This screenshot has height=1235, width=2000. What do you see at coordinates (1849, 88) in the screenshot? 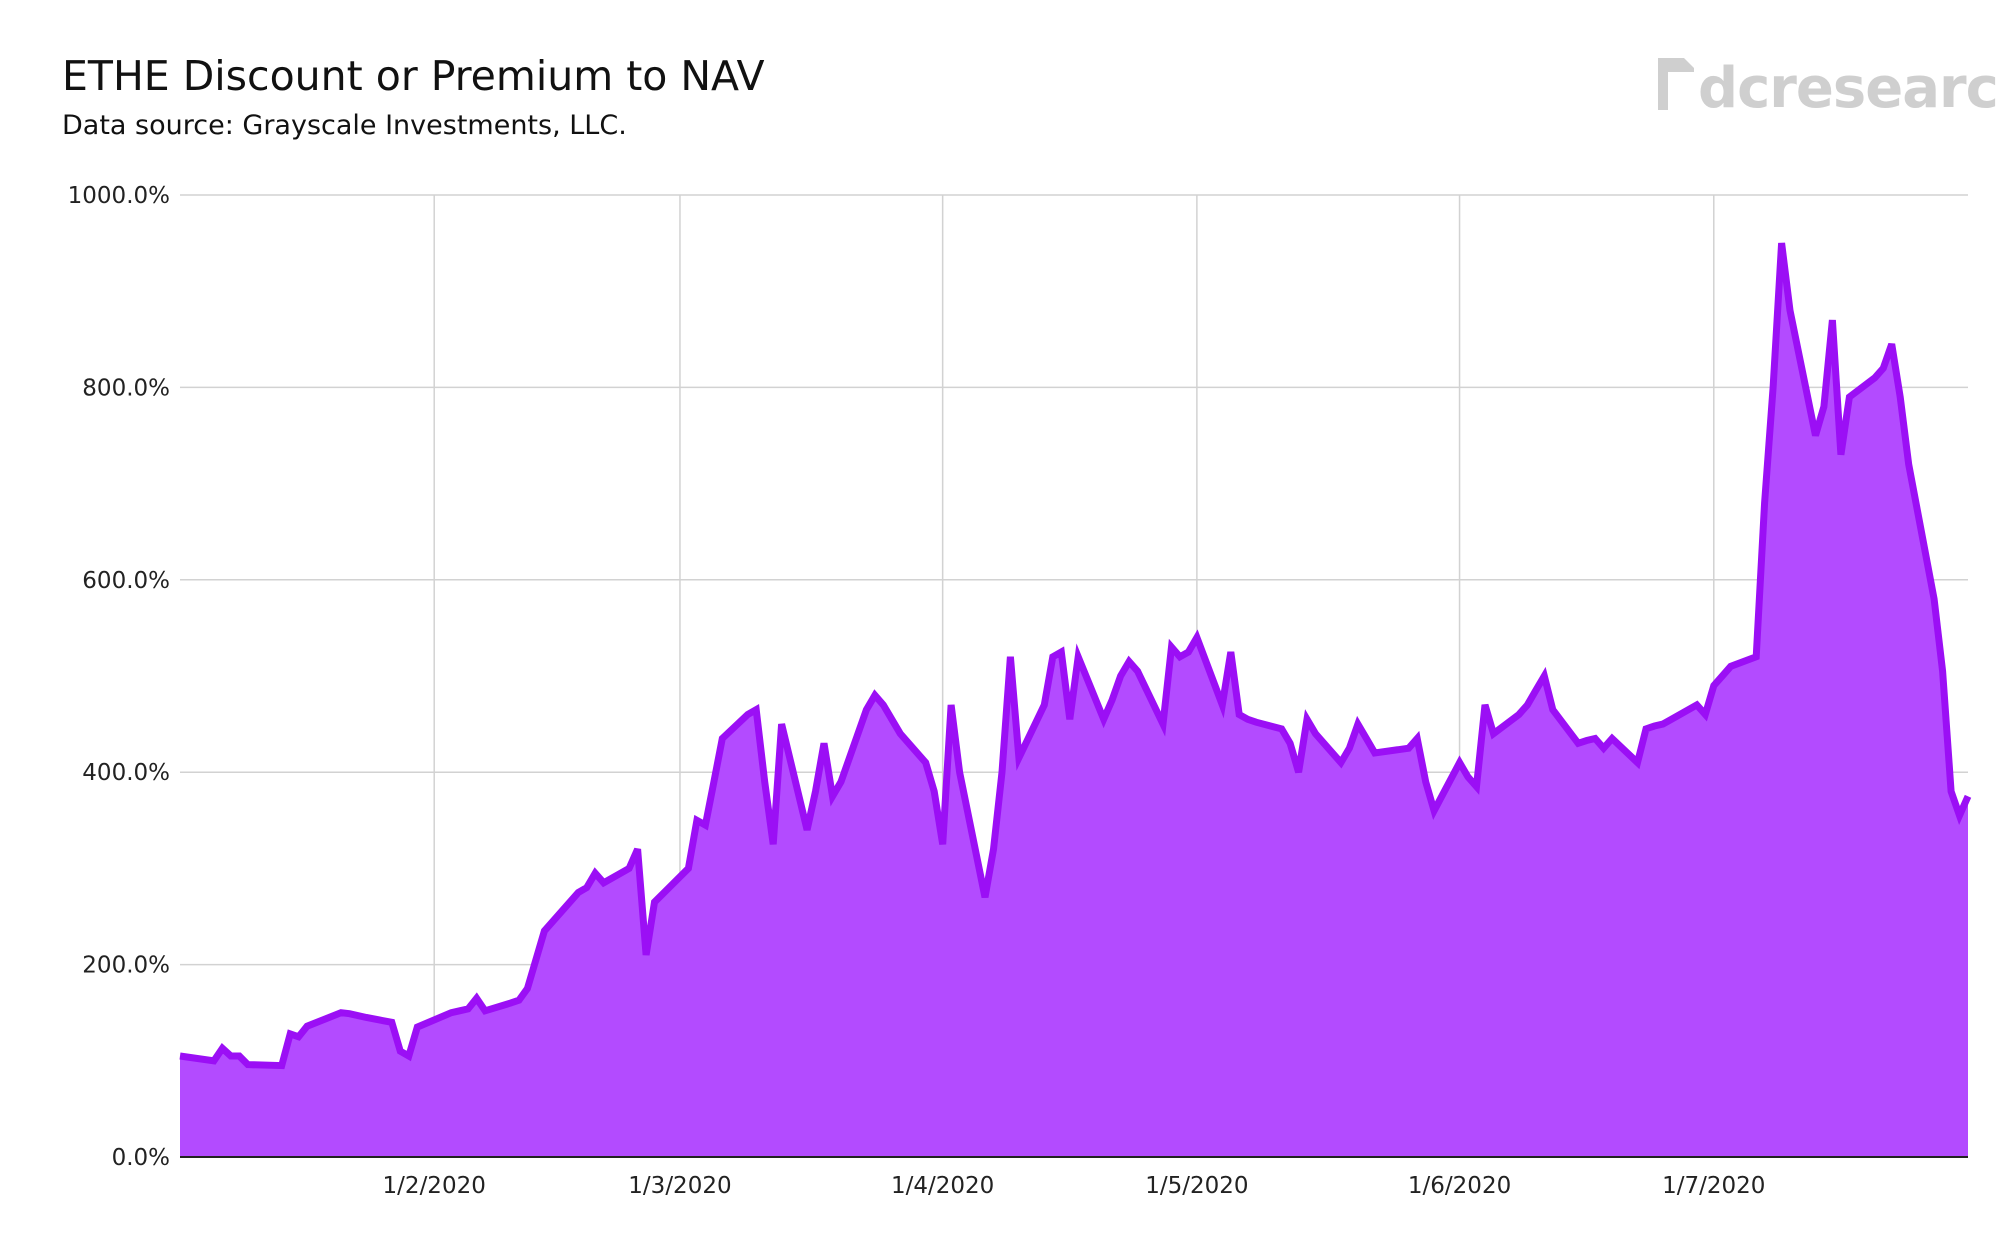
I see `brand-logo-text: dcresearch` at bounding box center [1849, 88].